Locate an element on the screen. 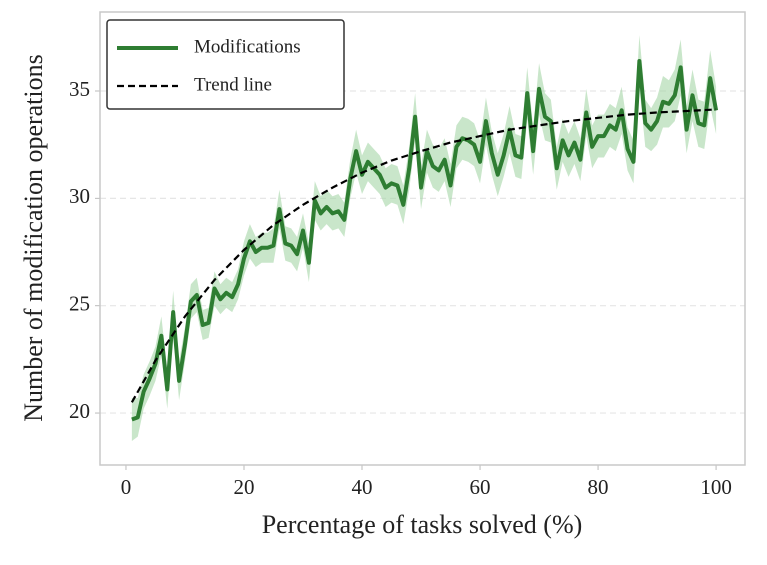 The image size is (767, 565). legend-label: Modifications is located at coordinates (247, 46).